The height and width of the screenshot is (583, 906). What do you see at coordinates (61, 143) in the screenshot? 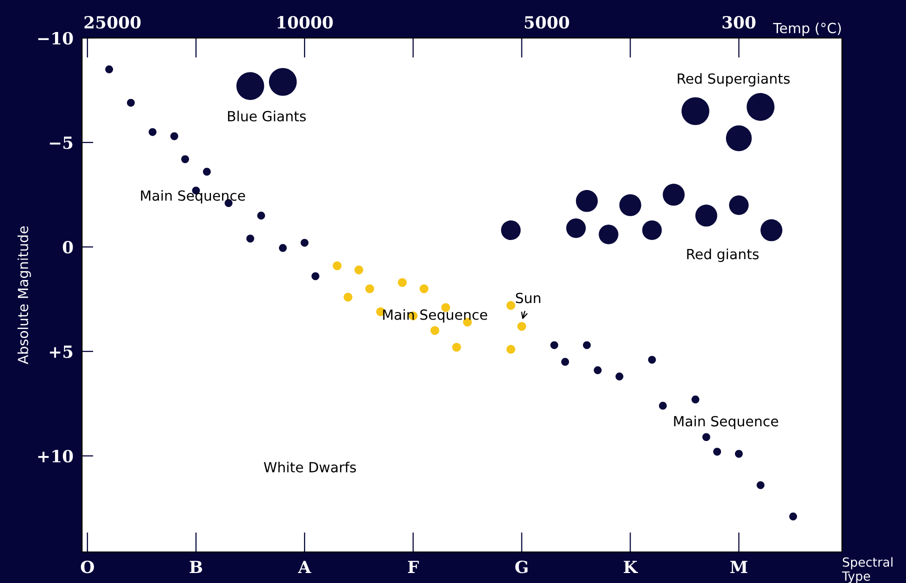
I see `y-tick-label: −5` at bounding box center [61, 143].